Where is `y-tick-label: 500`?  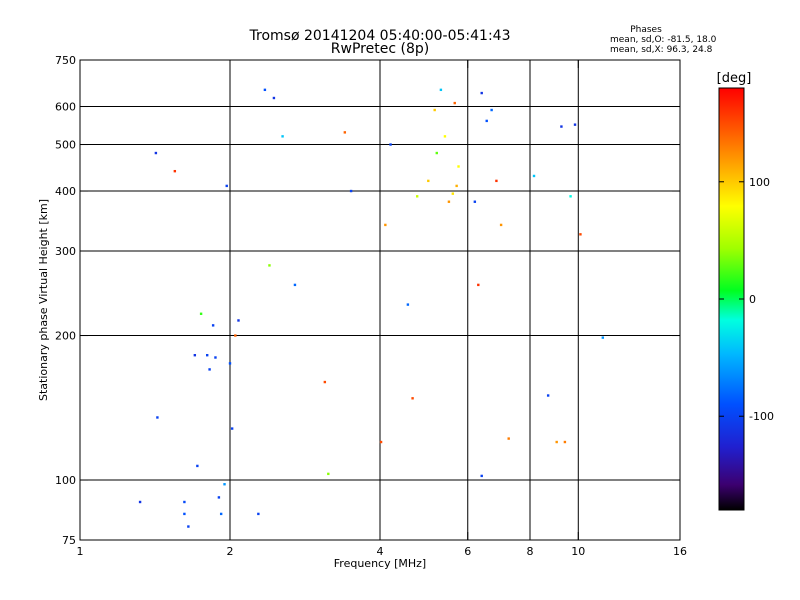 y-tick-label: 500 is located at coordinates (65, 145).